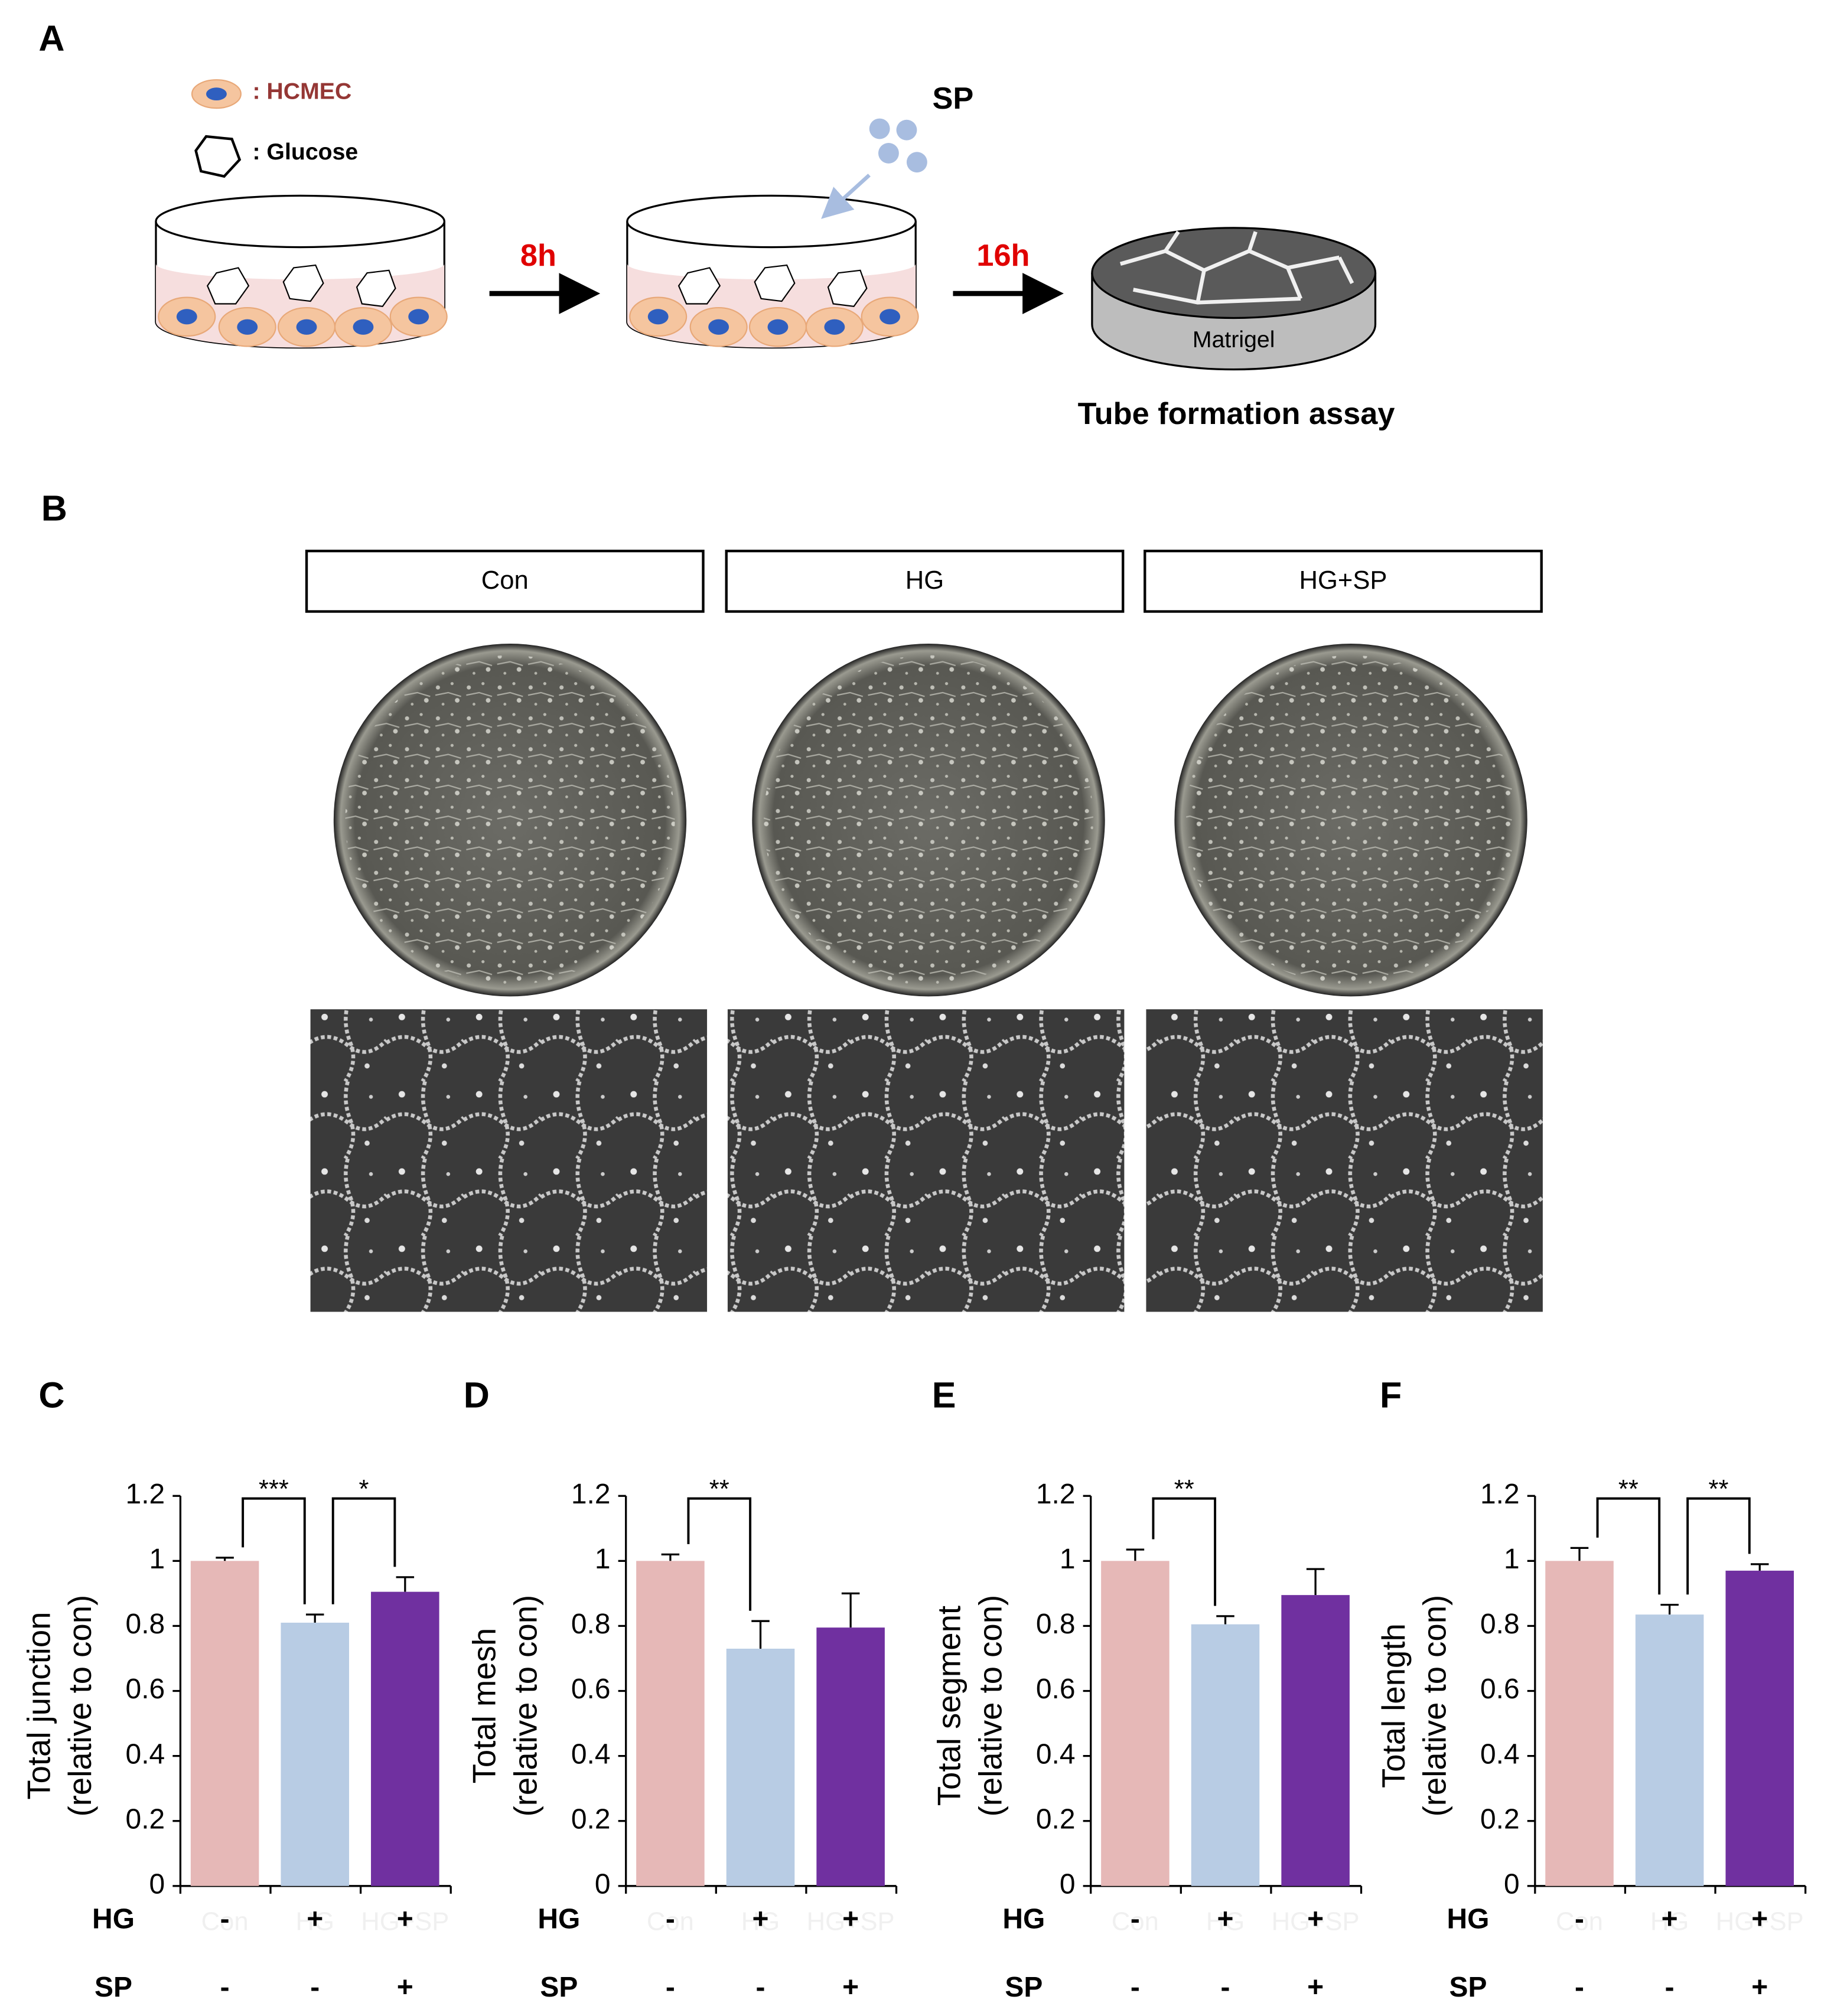 This screenshot has height=2016, width=1821. I want to click on significance-label: ***, so click(274, 1489).